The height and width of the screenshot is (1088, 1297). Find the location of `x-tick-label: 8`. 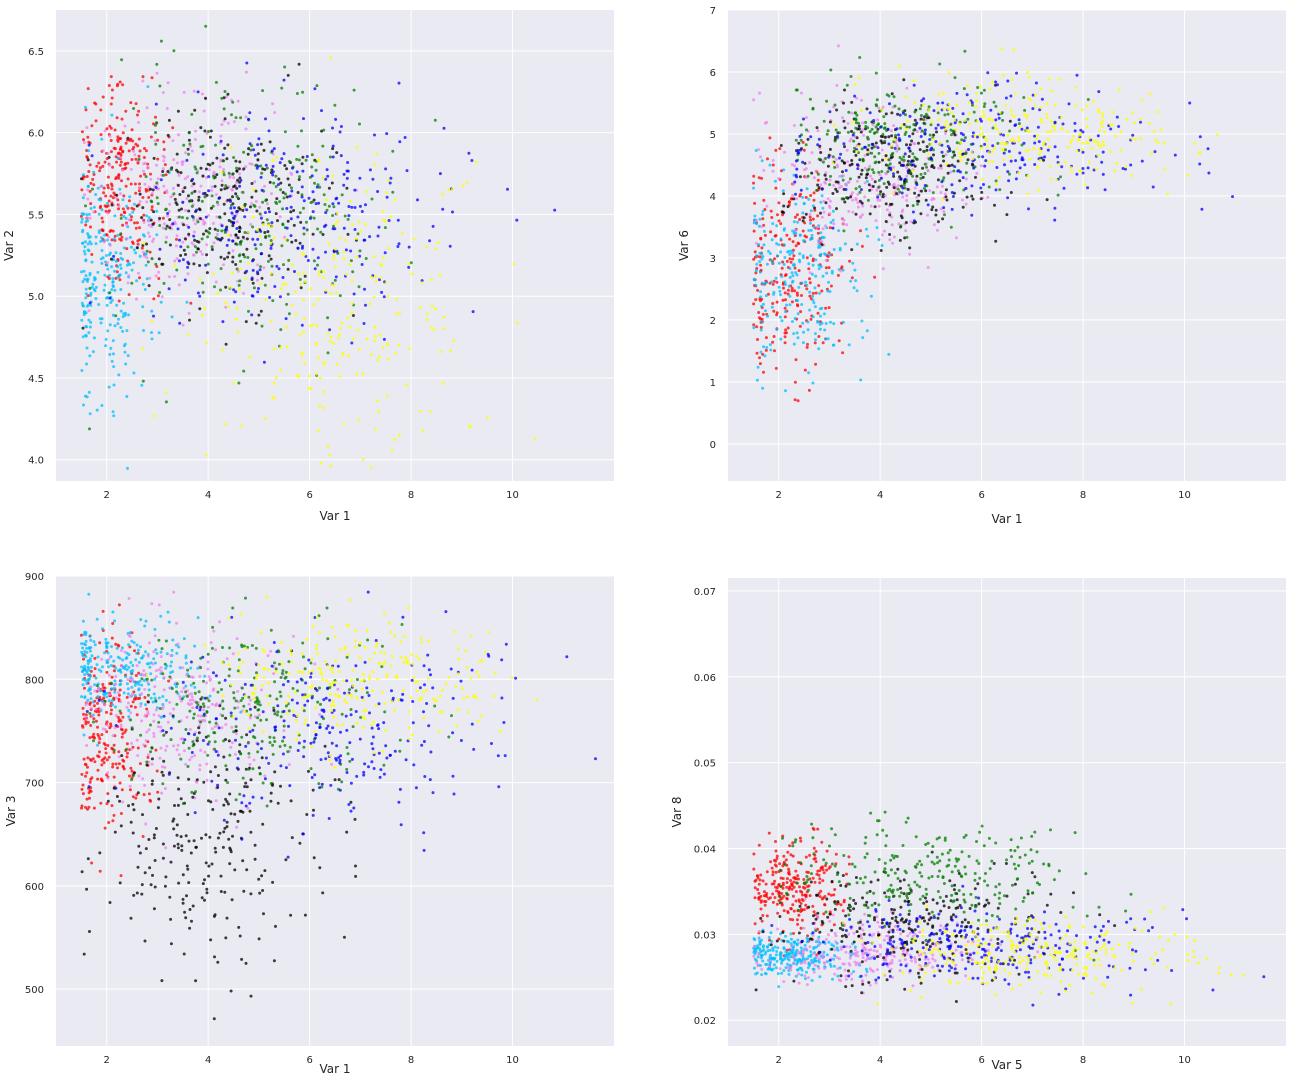

x-tick-label: 8 is located at coordinates (411, 495).